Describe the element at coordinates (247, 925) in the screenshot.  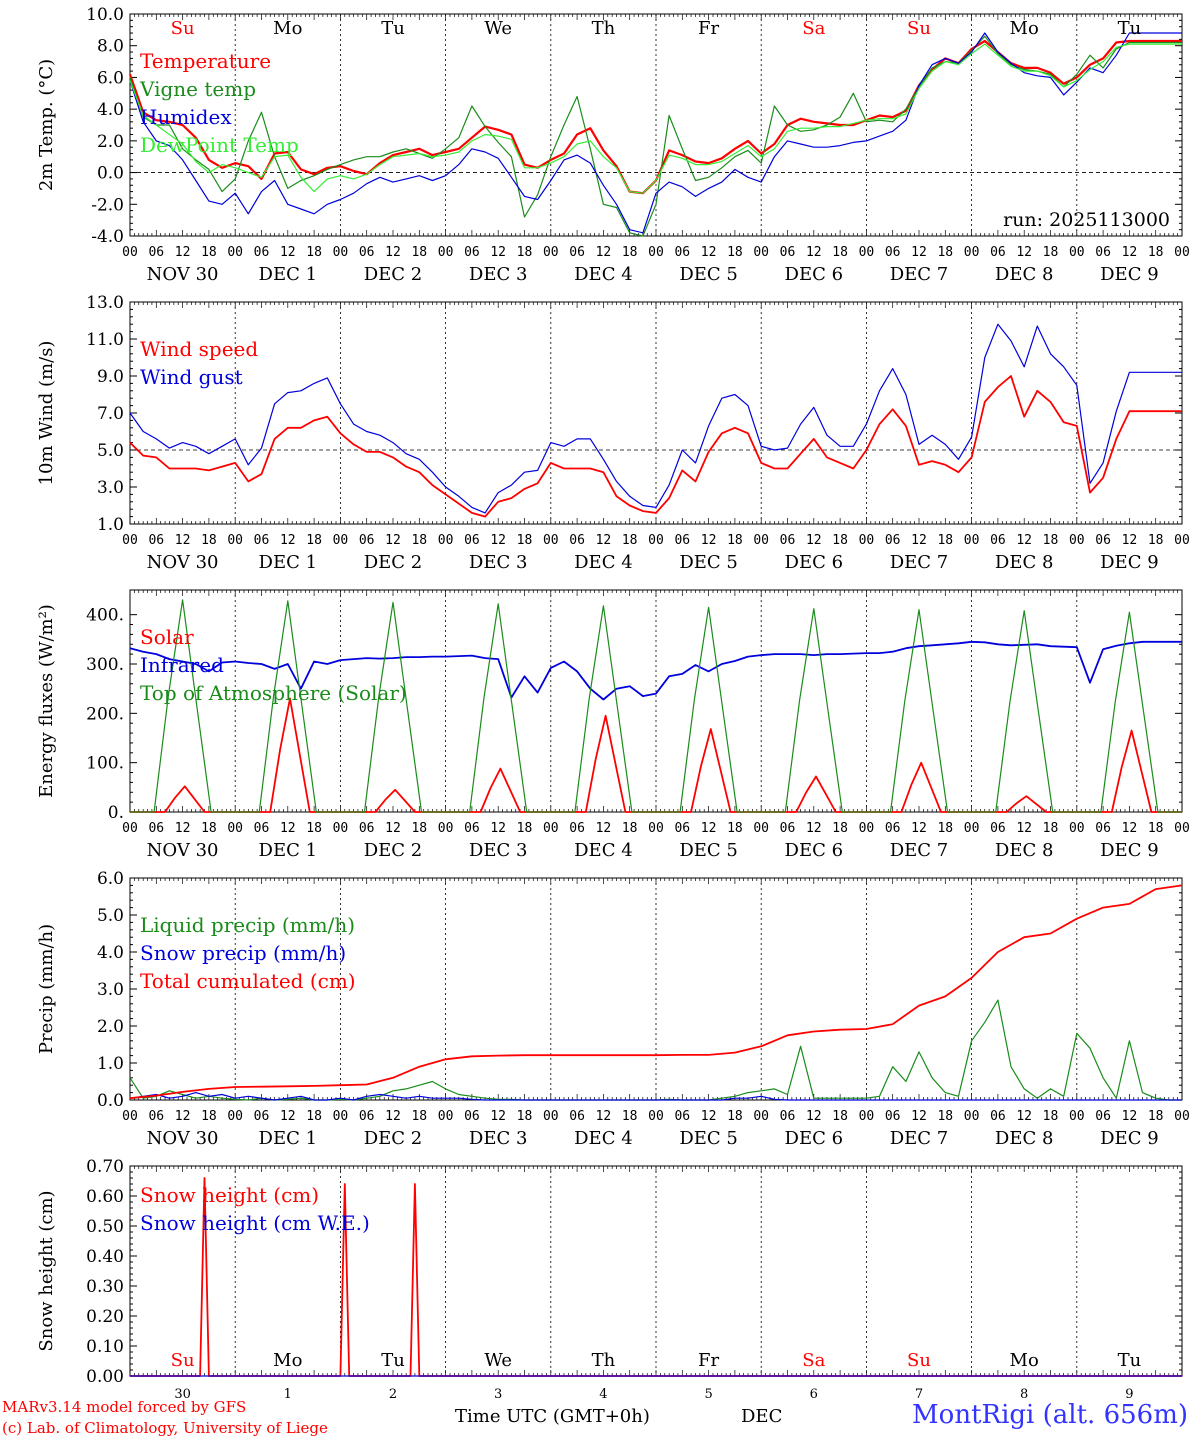
I see `legend-entry: Liquid precip (mm/h)` at that location.